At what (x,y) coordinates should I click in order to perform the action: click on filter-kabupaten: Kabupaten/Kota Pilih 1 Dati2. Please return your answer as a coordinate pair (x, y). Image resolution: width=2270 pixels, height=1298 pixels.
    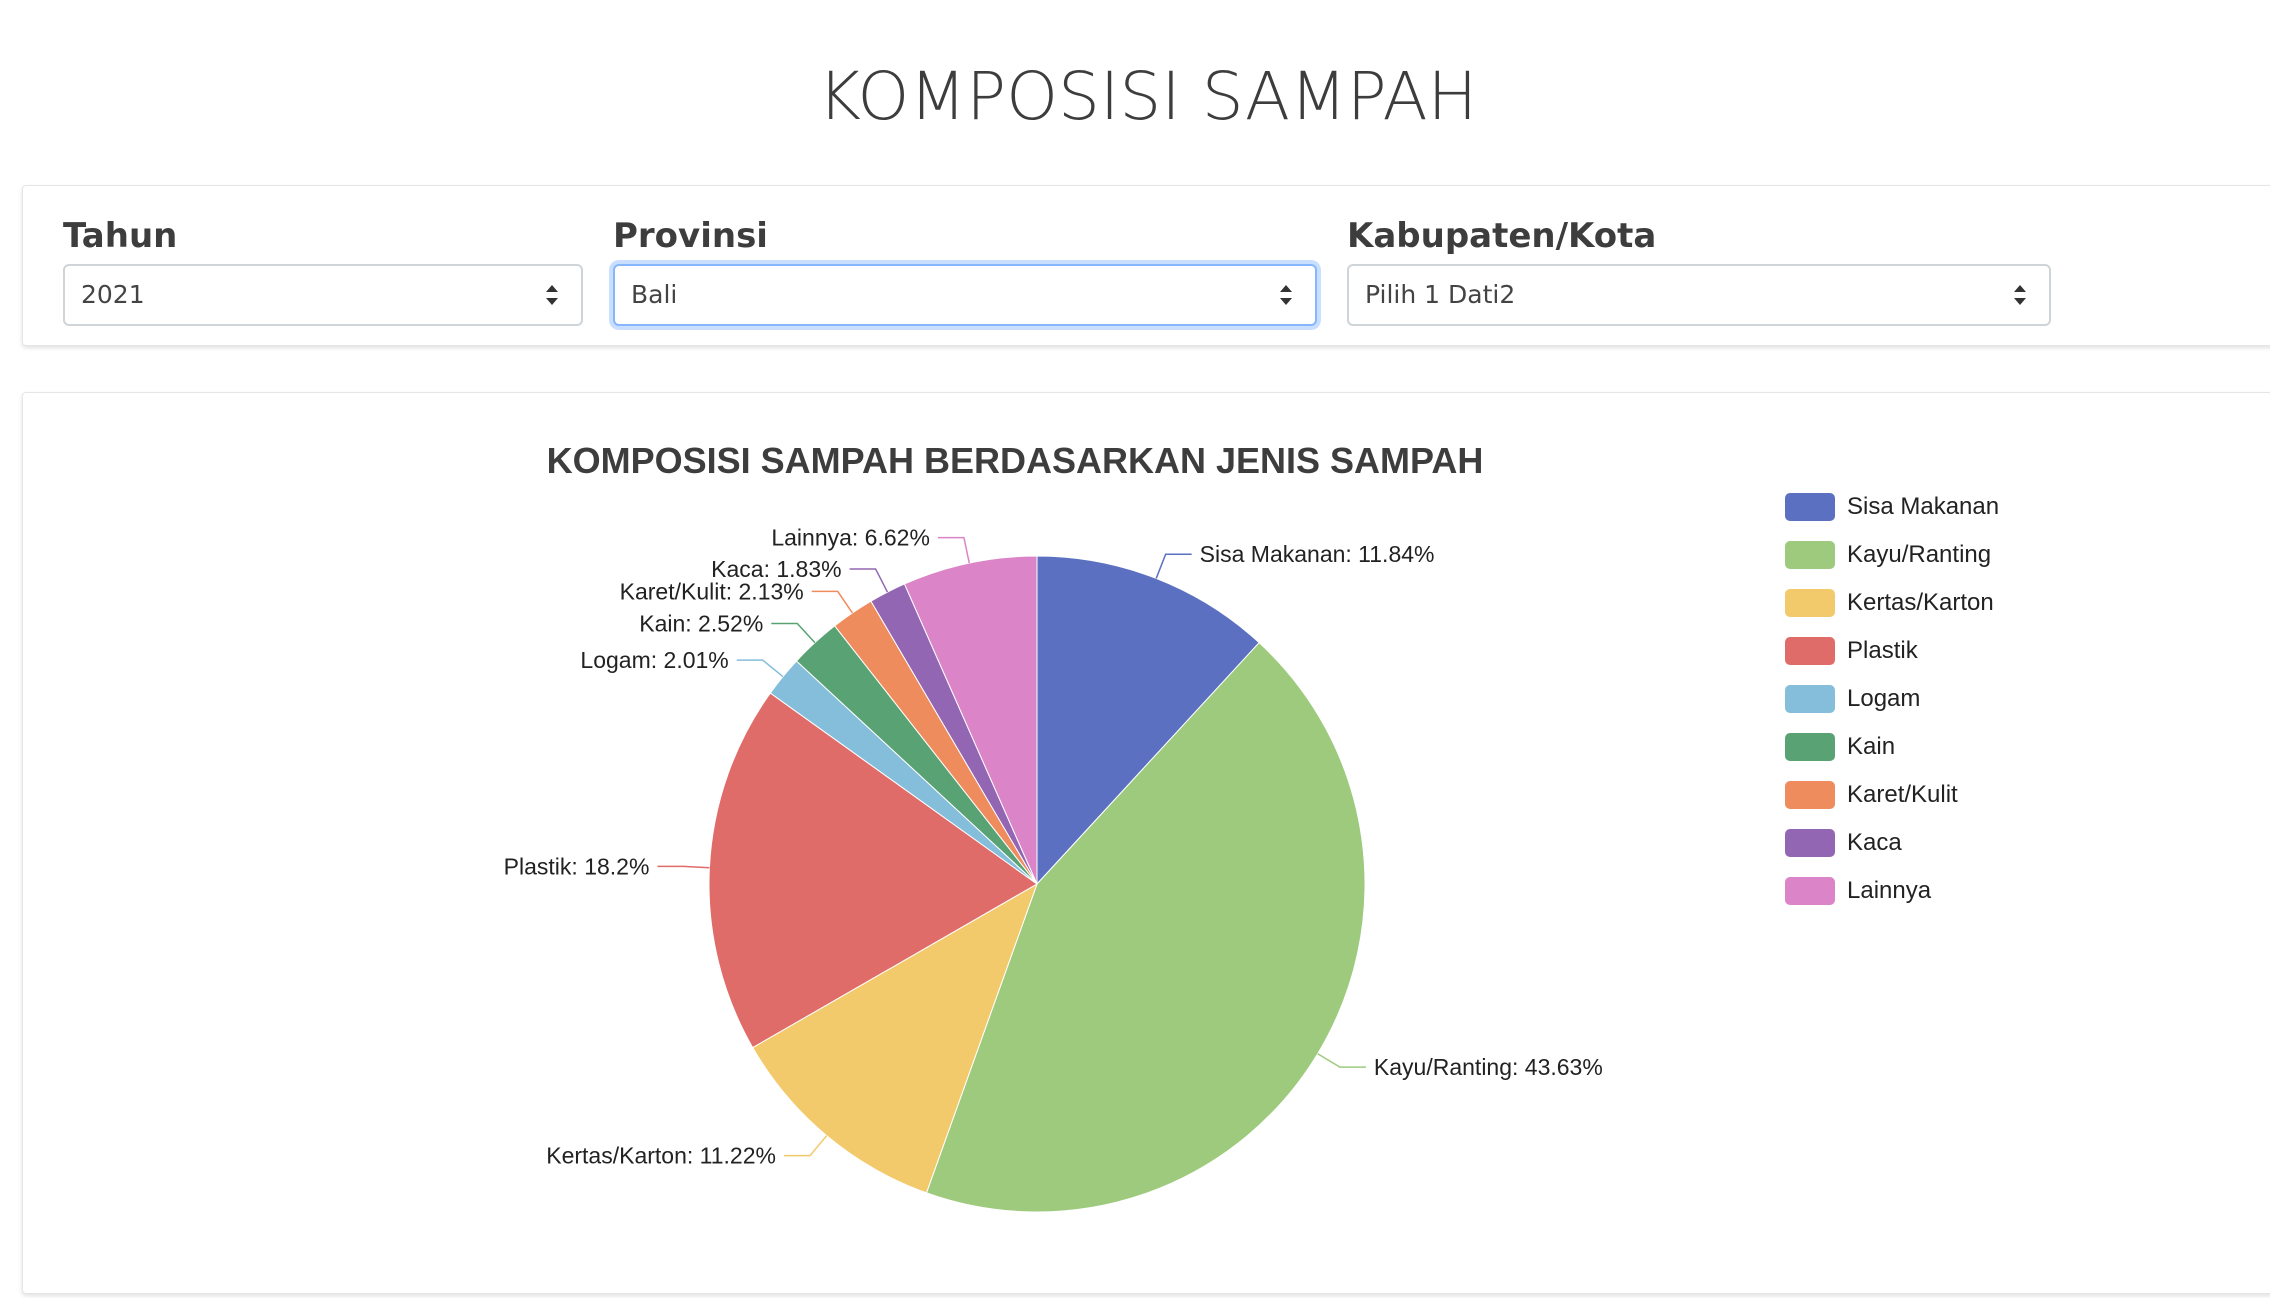
    Looking at the image, I should click on (1699, 270).